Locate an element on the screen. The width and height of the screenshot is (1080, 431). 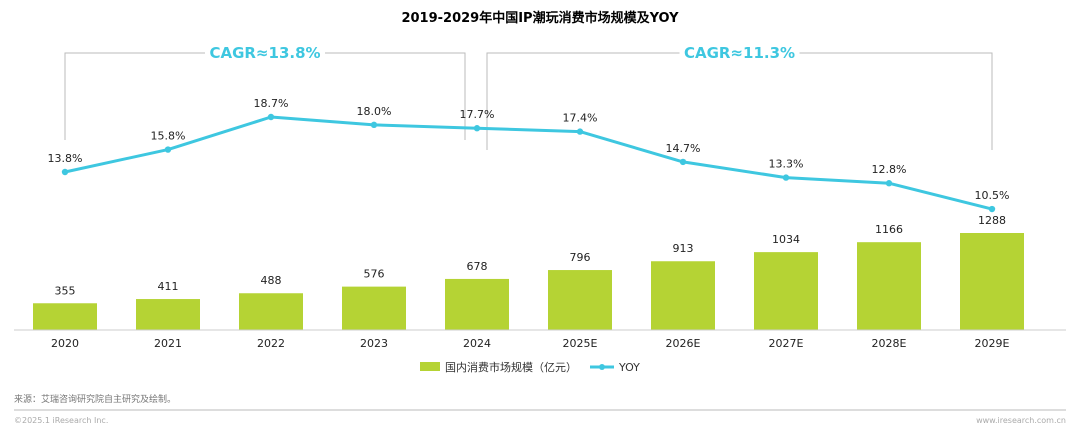
cagr-label: CAGR≈13.8% is located at coordinates (264, 53).